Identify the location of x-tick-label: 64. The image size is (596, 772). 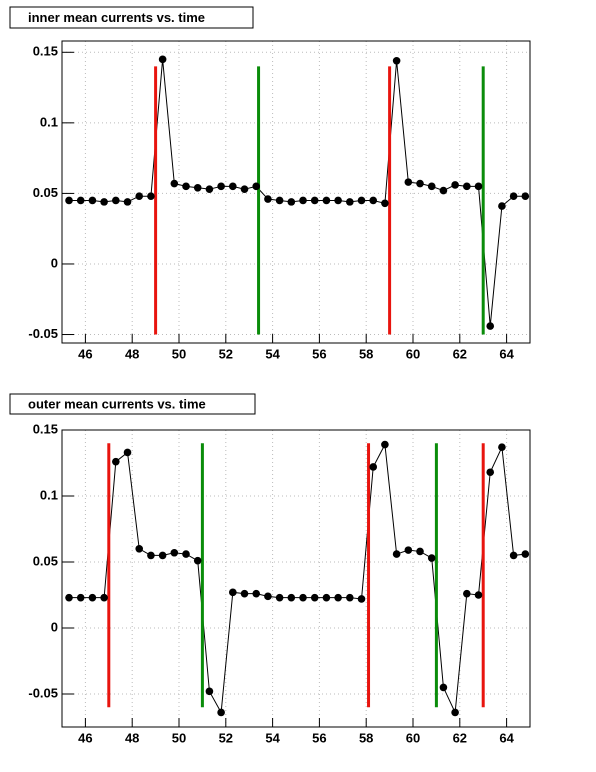
(506, 737).